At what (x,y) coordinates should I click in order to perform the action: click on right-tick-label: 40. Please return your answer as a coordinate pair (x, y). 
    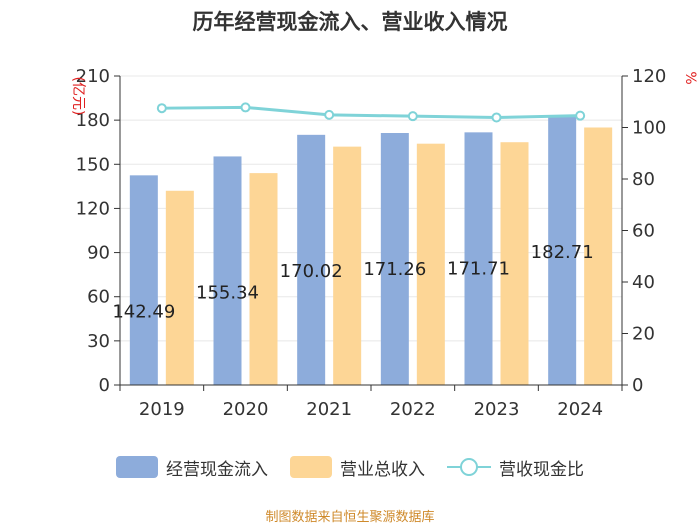
    Looking at the image, I should click on (643, 282).